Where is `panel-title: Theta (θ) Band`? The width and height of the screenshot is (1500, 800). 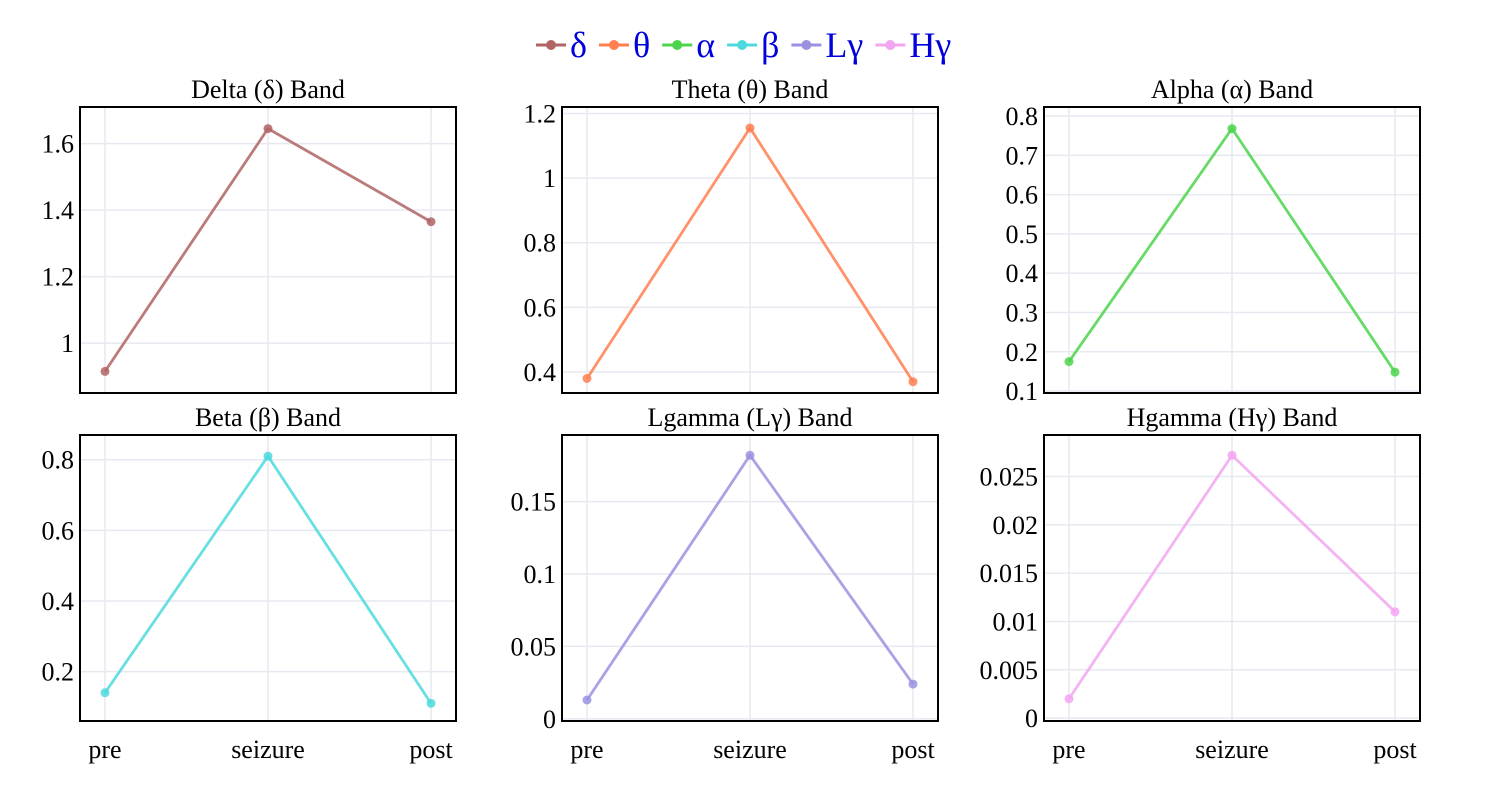 panel-title: Theta (θ) Band is located at coordinates (750, 89).